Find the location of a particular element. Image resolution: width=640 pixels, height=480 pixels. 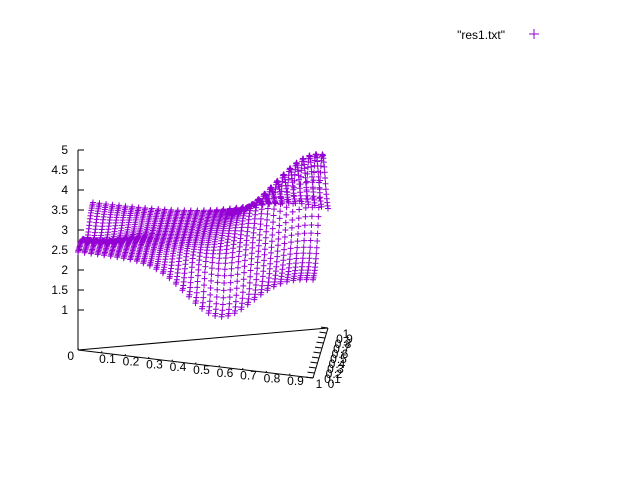

y-tick-label: 1 is located at coordinates (346, 334).